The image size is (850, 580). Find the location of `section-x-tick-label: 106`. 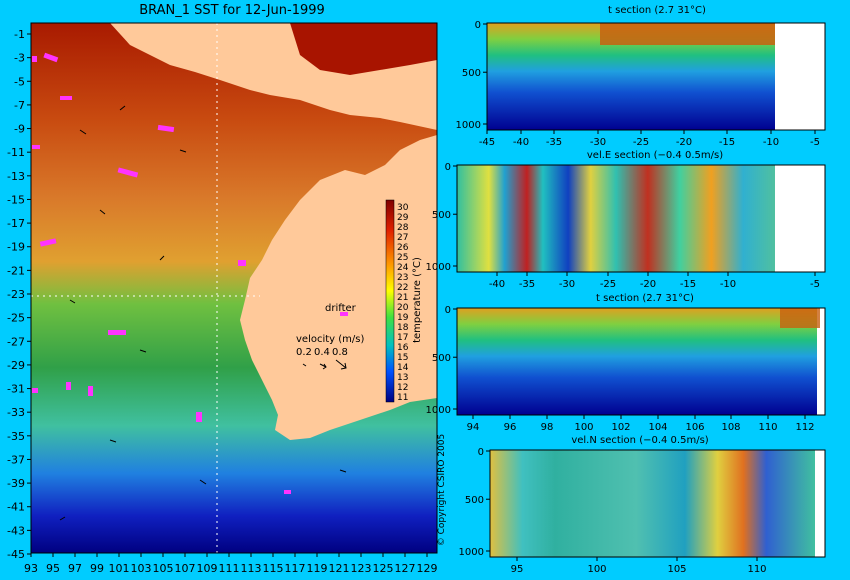

section-x-tick-label: 106 is located at coordinates (694, 427).